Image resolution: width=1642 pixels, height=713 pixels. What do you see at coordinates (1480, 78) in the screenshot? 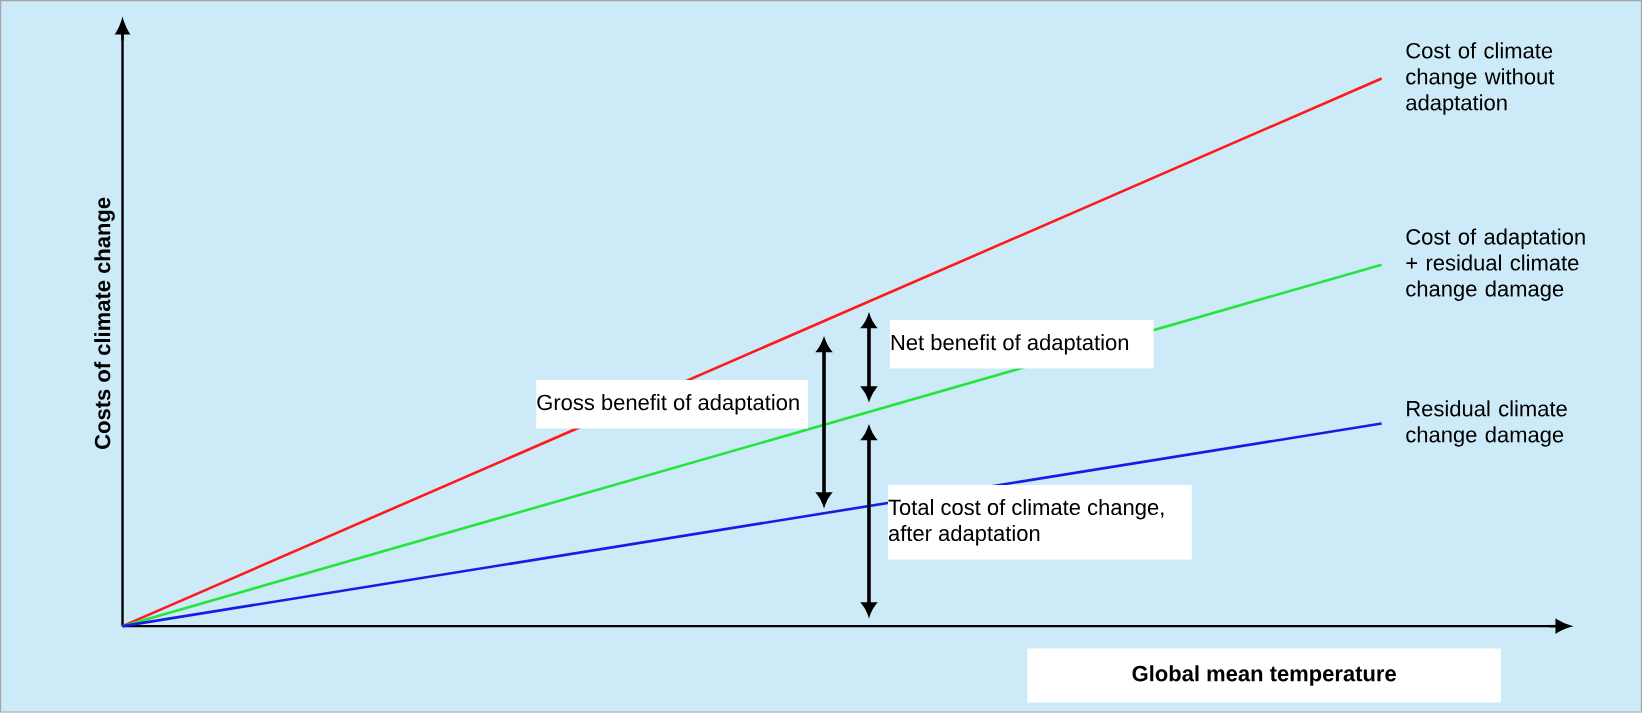
I see `series-label: Cost of climate change without adaptation` at bounding box center [1480, 78].